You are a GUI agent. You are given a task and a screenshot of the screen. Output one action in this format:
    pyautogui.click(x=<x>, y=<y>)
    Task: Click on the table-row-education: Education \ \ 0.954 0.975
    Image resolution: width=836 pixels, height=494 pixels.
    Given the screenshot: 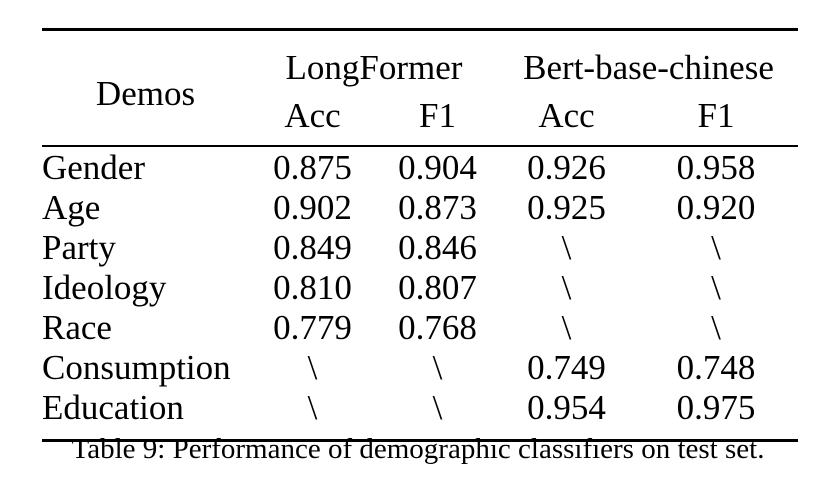 What is the action you would take?
    pyautogui.click(x=420, y=414)
    